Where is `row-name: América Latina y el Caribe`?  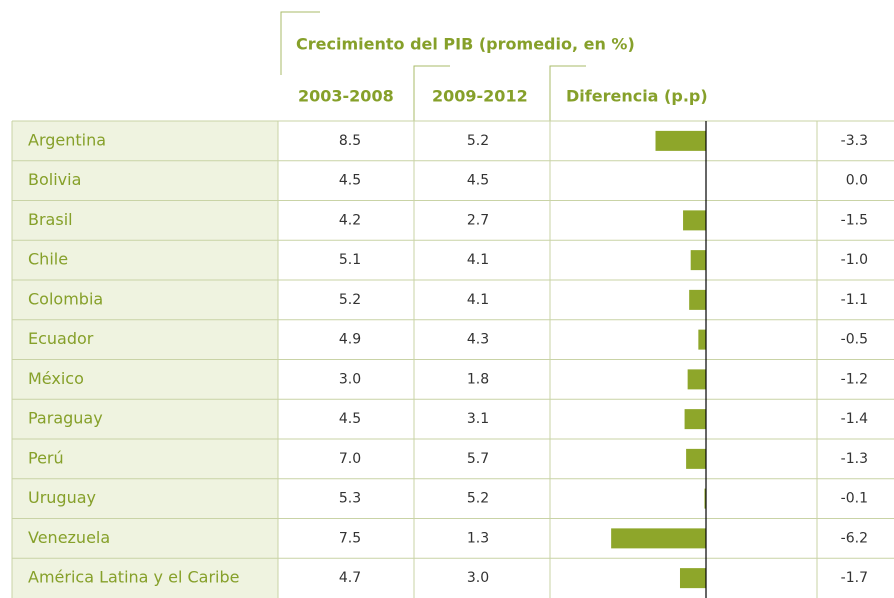
row-name: América Latina y el Caribe is located at coordinates (133, 577).